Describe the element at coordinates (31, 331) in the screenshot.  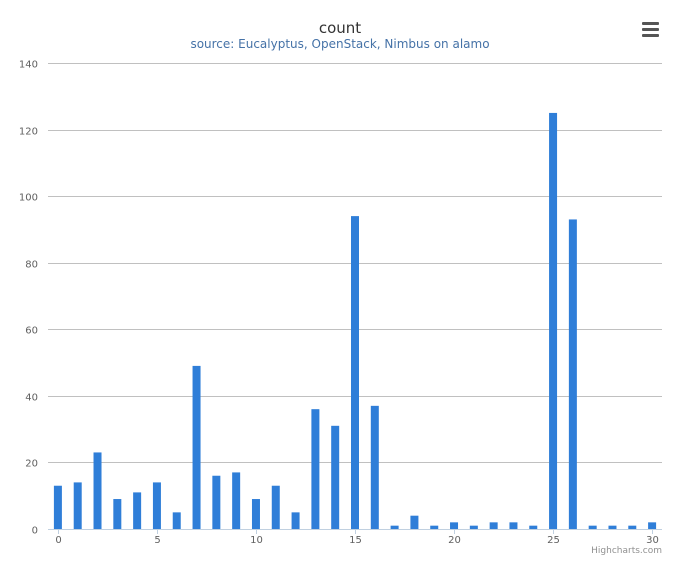
I see `y-tick-label: 60` at that location.